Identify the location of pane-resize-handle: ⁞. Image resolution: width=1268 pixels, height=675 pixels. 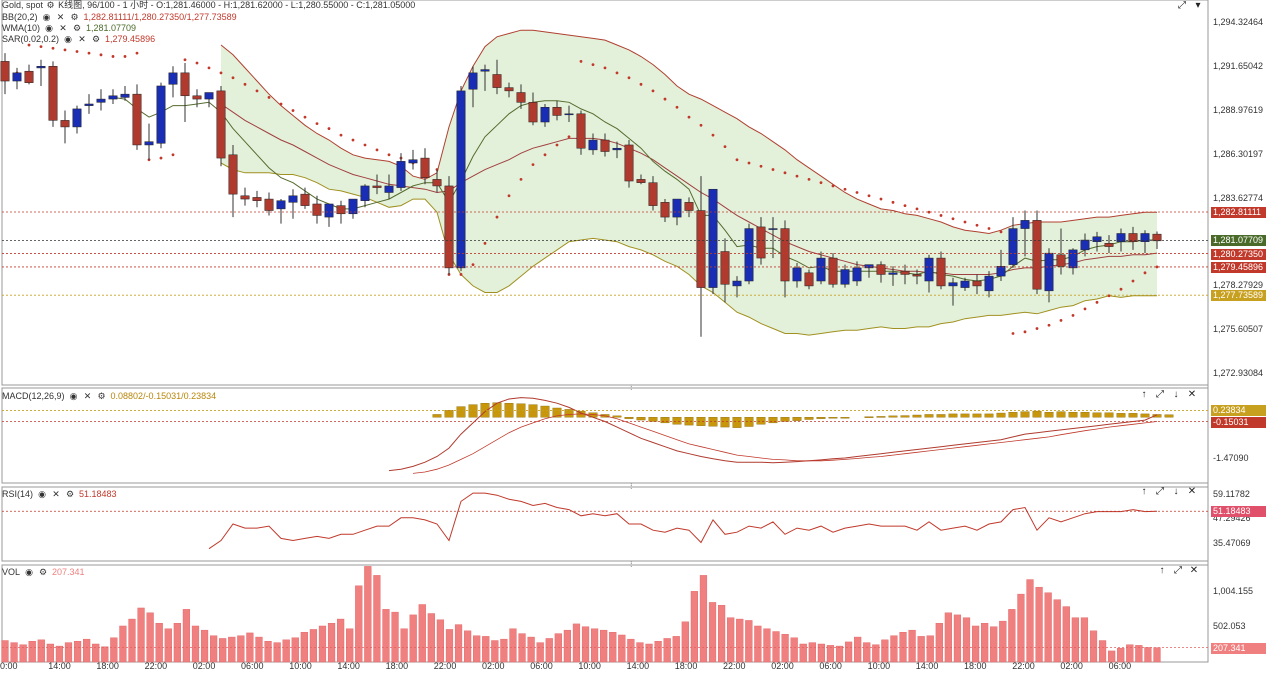
(631, 387).